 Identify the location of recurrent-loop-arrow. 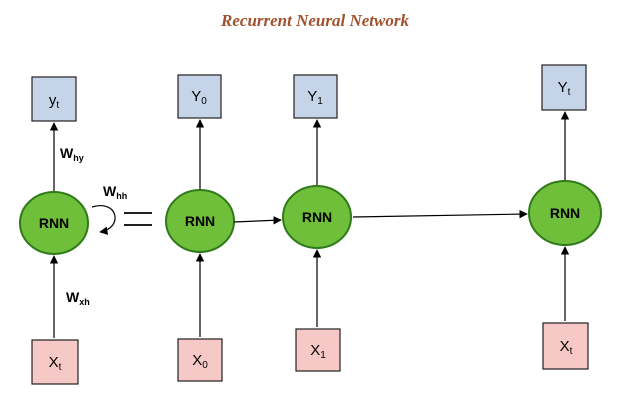
(103, 220).